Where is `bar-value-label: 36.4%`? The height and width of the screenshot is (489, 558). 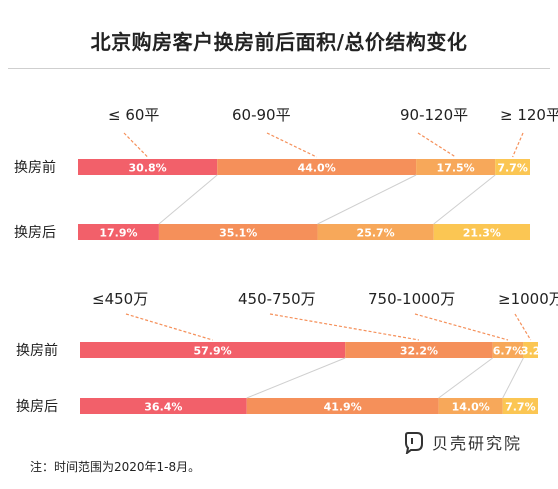 bar-value-label: 36.4% is located at coordinates (163, 407).